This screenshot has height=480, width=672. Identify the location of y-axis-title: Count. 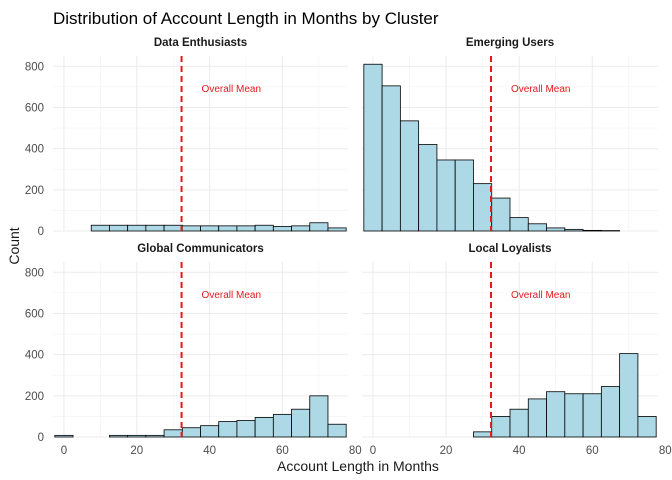
(14, 245).